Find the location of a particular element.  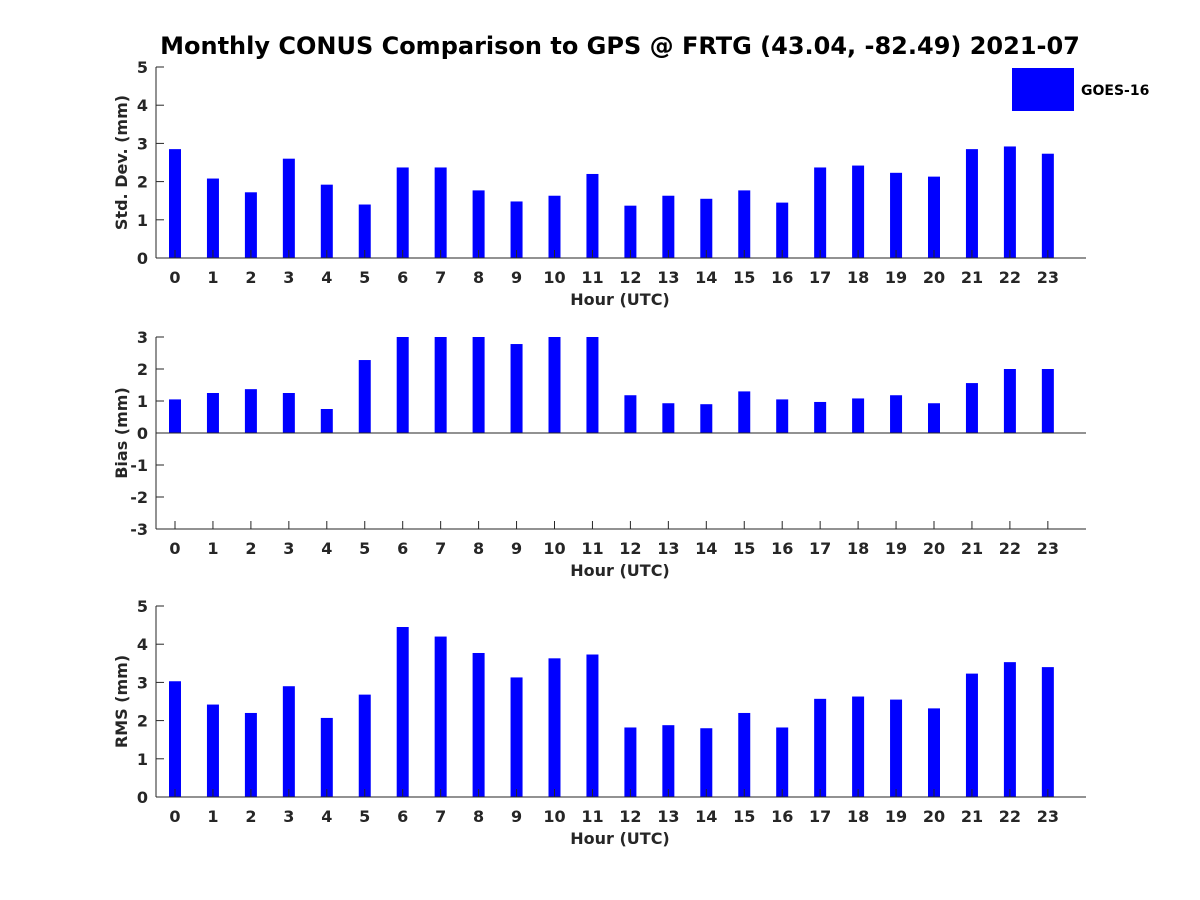

x-tick-label-bias-mm: 23 is located at coordinates (1048, 548).